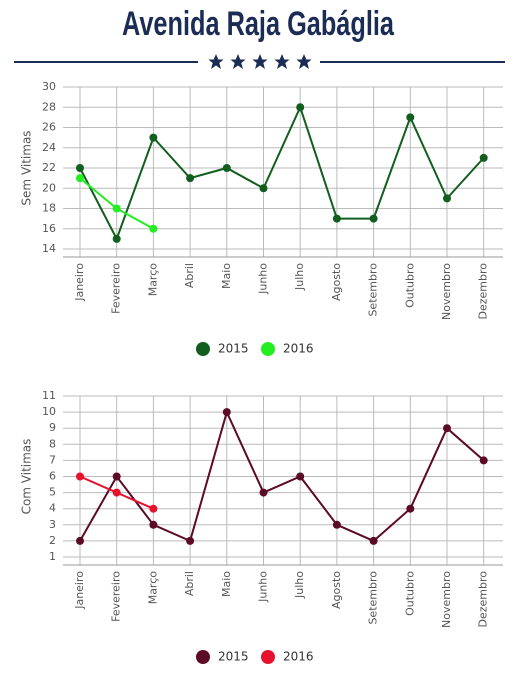 The image size is (532, 690). I want to click on y-tick-label: 20, so click(49, 187).